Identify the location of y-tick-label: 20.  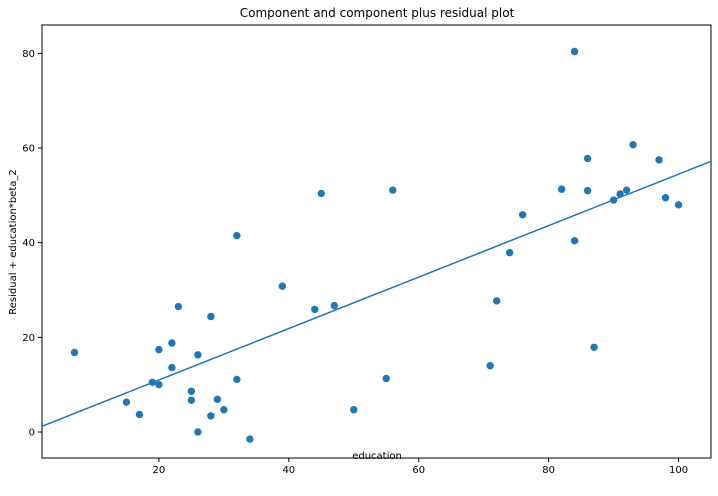
(28, 338).